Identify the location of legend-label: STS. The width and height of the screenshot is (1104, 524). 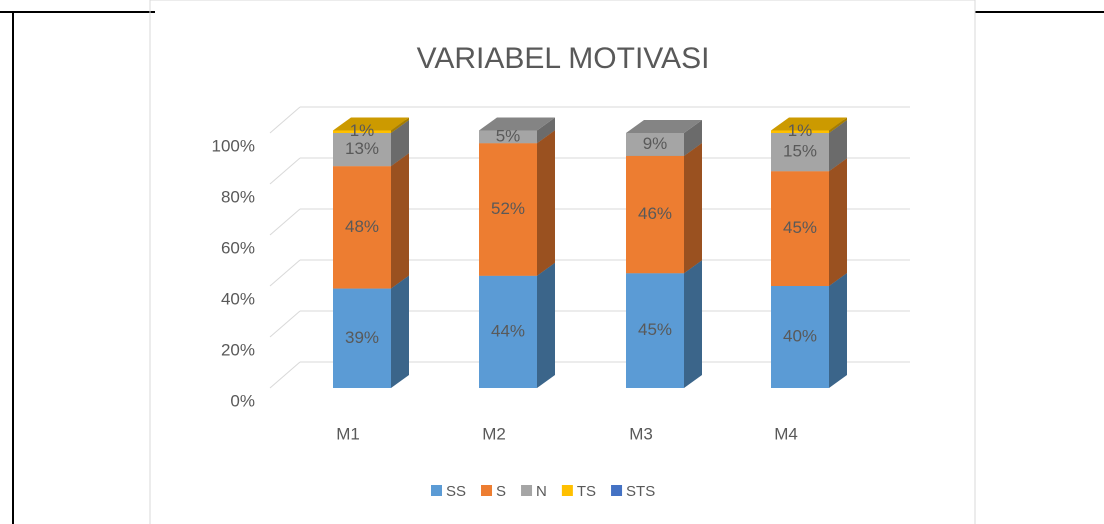
(640, 491).